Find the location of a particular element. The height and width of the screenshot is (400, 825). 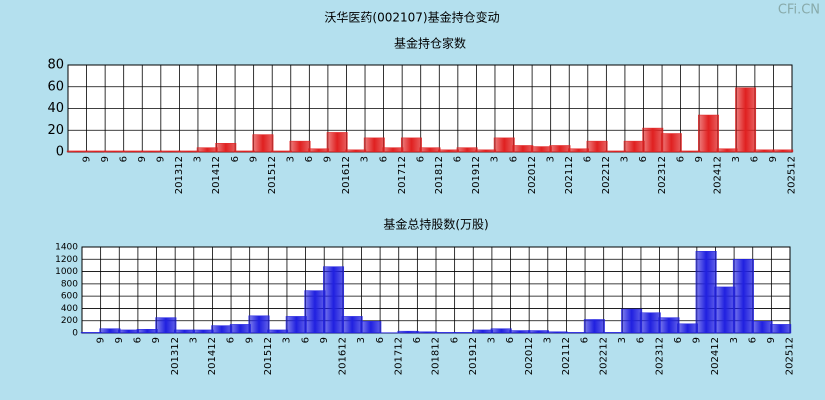

chart-title: 基金总持股数(万股) is located at coordinates (435, 224).